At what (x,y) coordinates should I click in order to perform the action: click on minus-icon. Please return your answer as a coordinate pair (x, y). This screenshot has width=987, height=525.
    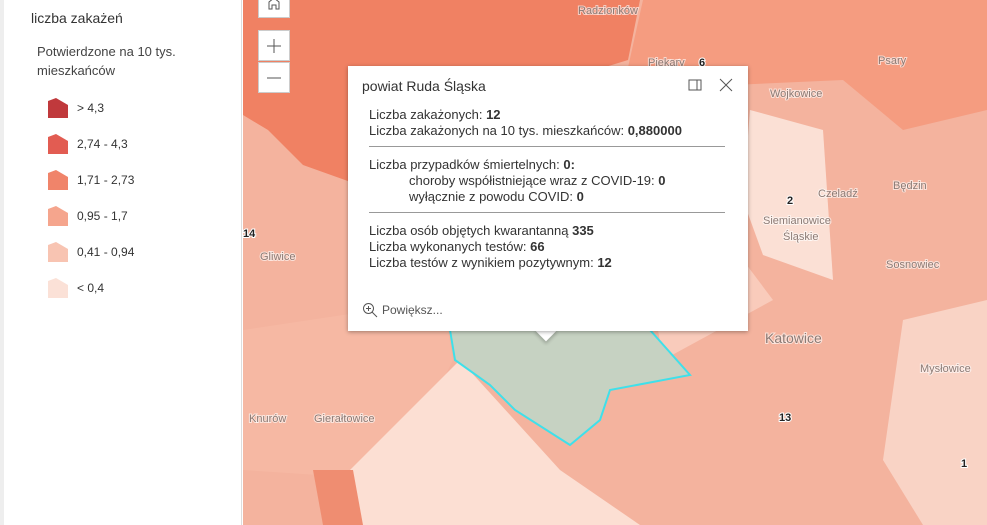
    Looking at the image, I should click on (274, 77).